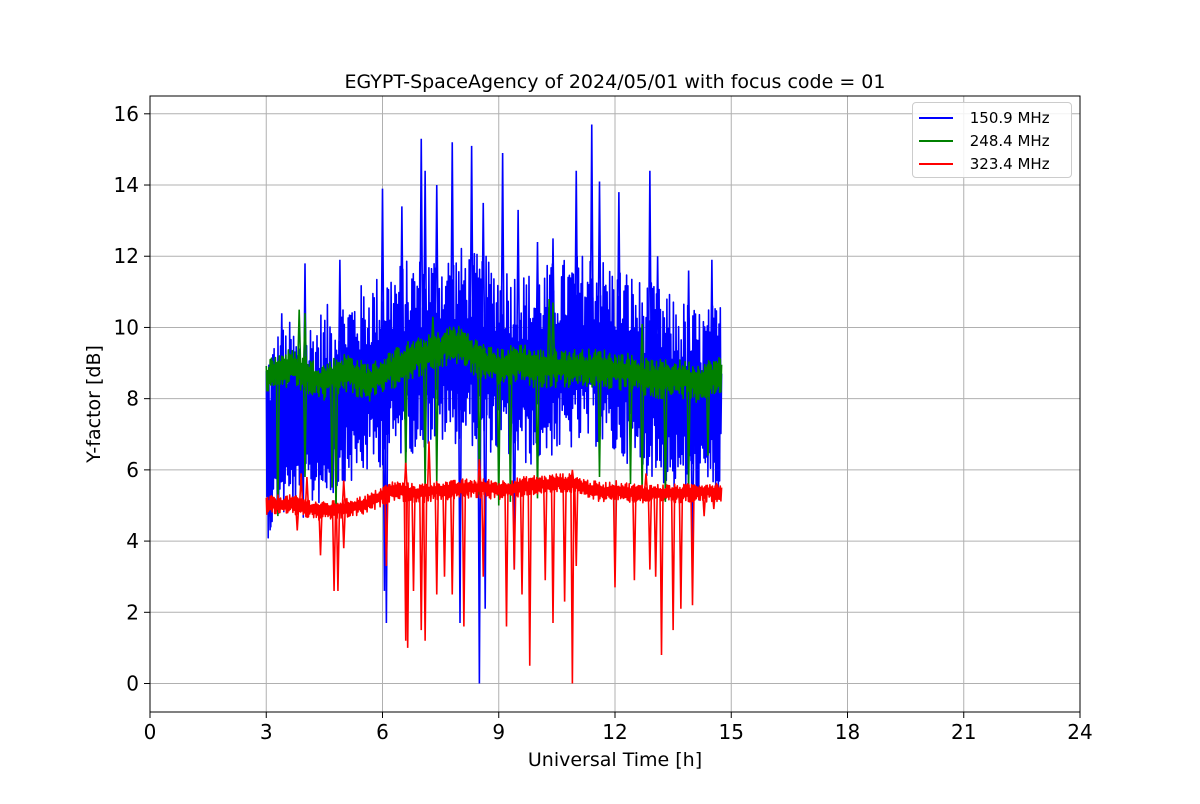 This screenshot has width=1200, height=804. I want to click on x-tick-label: 9, so click(498, 732).